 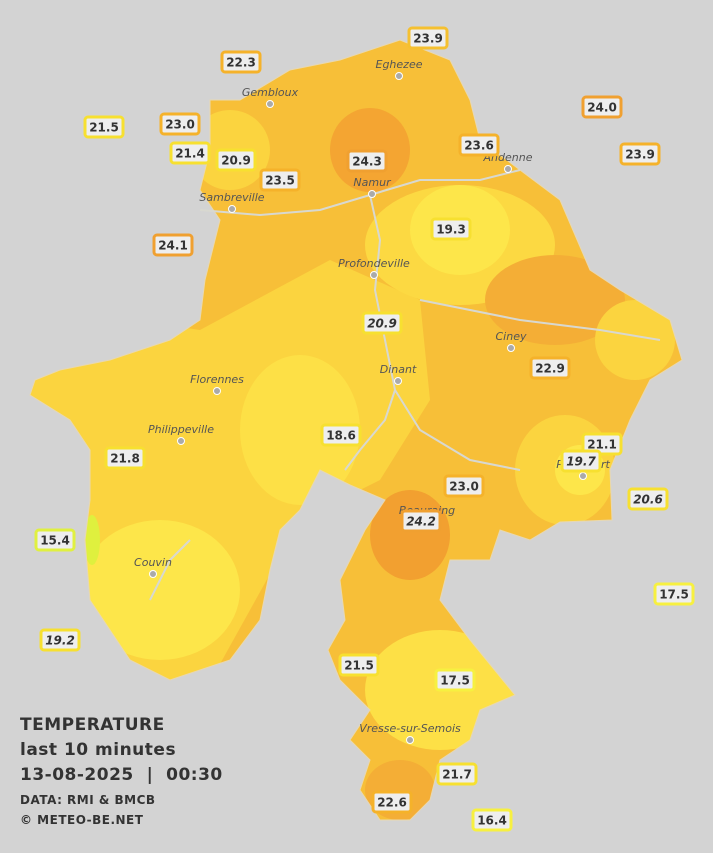 What do you see at coordinates (121, 775) in the screenshot?
I see `datetime: 13-08-2025 | 00:30` at bounding box center [121, 775].